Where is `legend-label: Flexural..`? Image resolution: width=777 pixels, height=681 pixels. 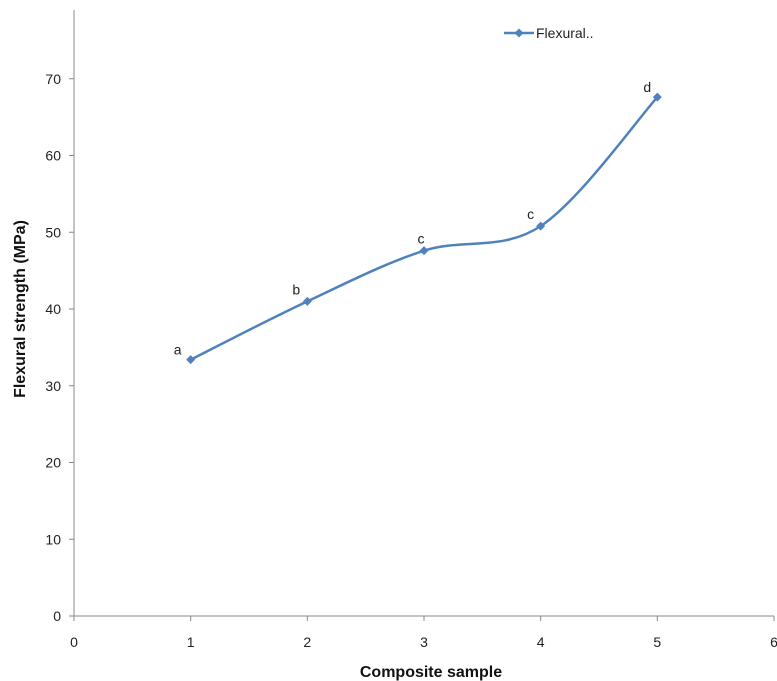
legend-label: Flexural.. is located at coordinates (565, 33).